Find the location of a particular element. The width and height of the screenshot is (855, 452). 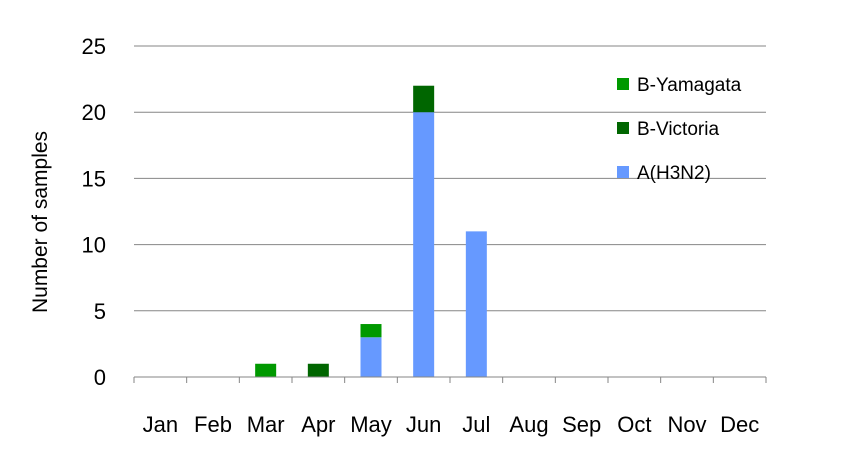

legend-label: B-Yamagata is located at coordinates (689, 85).